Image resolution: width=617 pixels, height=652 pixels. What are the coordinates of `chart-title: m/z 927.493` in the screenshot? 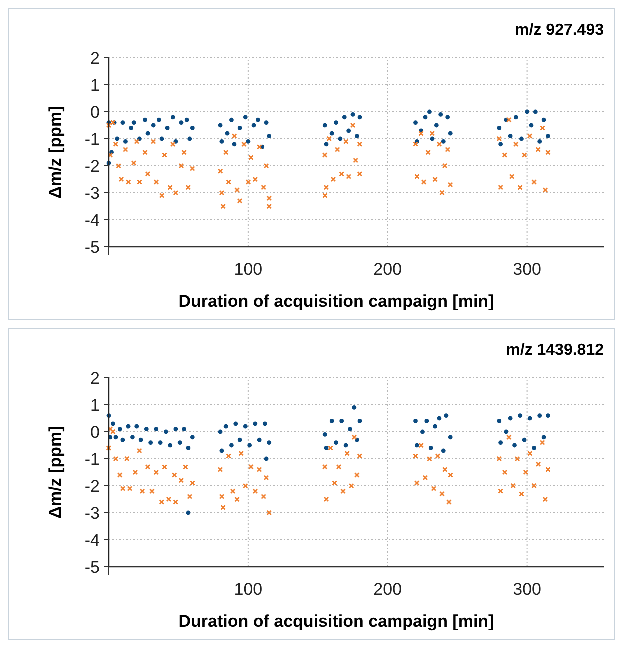 It's located at (559, 30).